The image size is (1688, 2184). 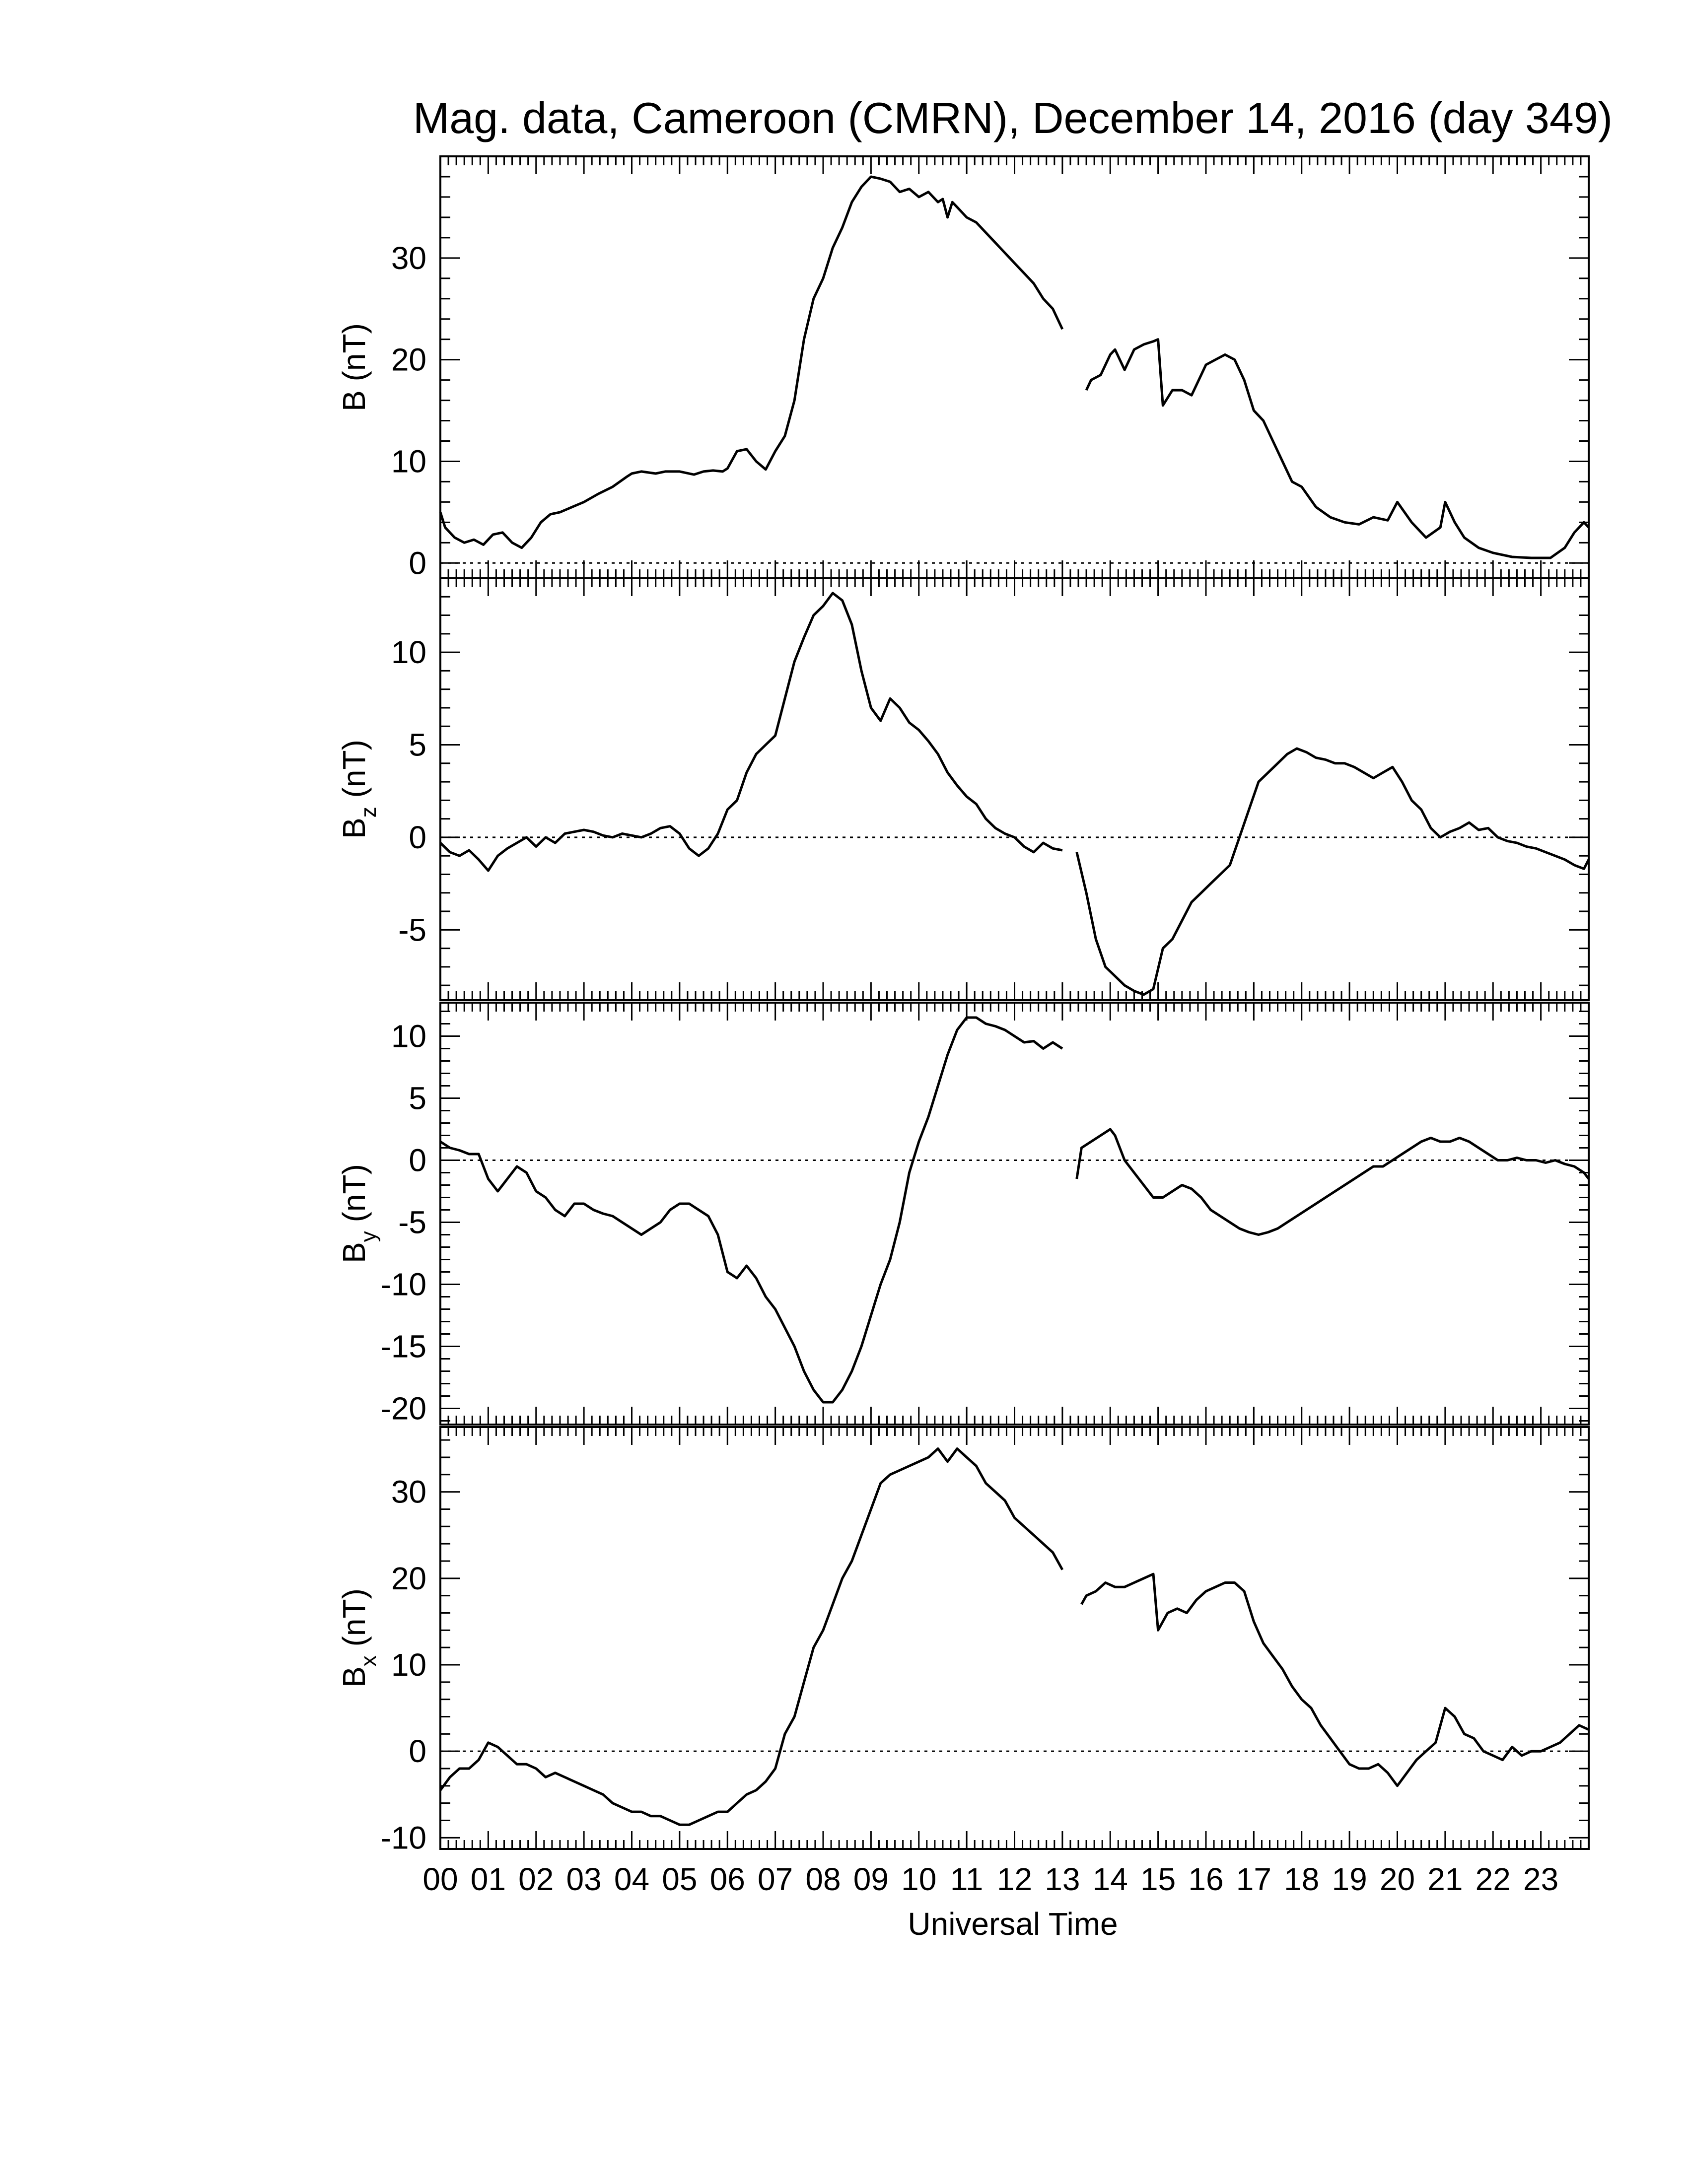 What do you see at coordinates (631, 1879) in the screenshot?
I see `x-tick-label: 04` at bounding box center [631, 1879].